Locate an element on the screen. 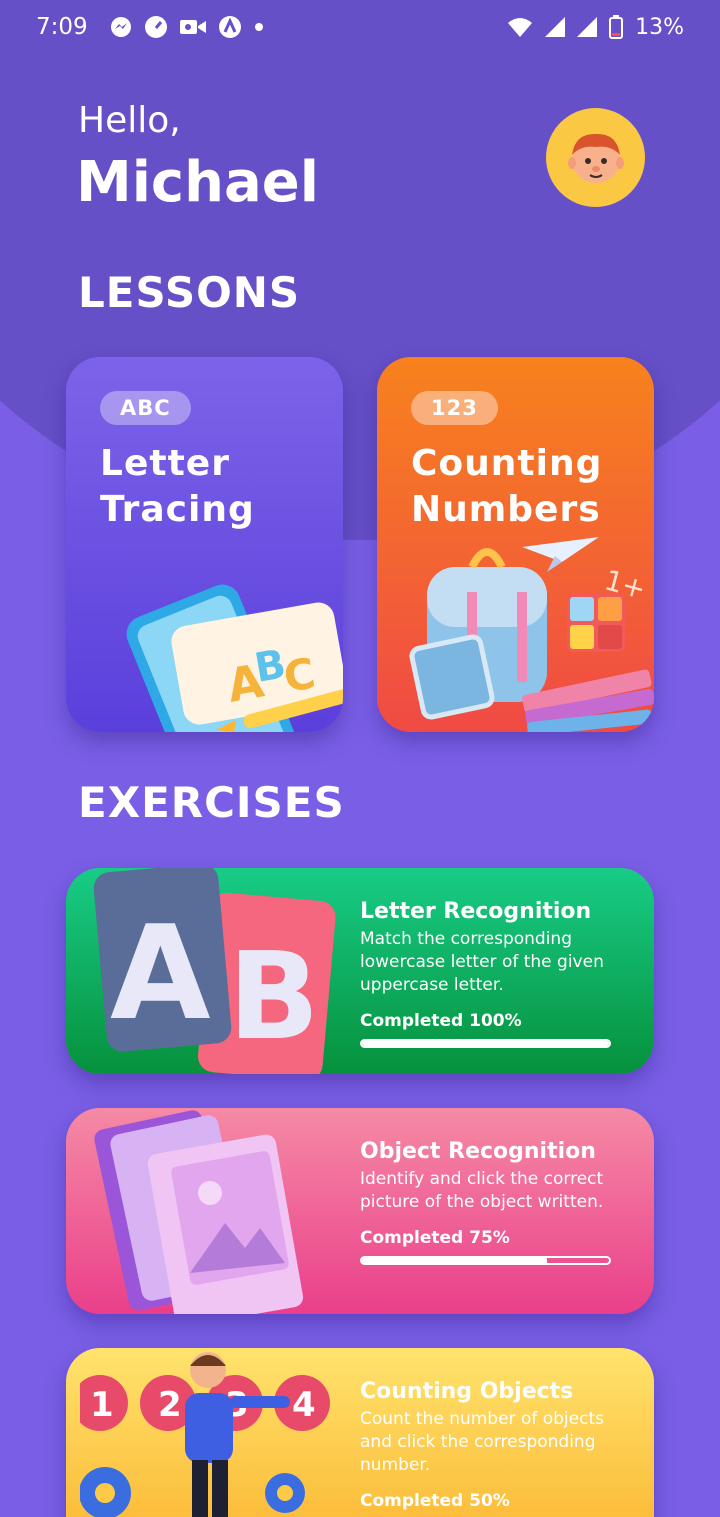 Image resolution: width=720 pixels, height=1517 pixels. status-time: 7:09 is located at coordinates (62, 27).